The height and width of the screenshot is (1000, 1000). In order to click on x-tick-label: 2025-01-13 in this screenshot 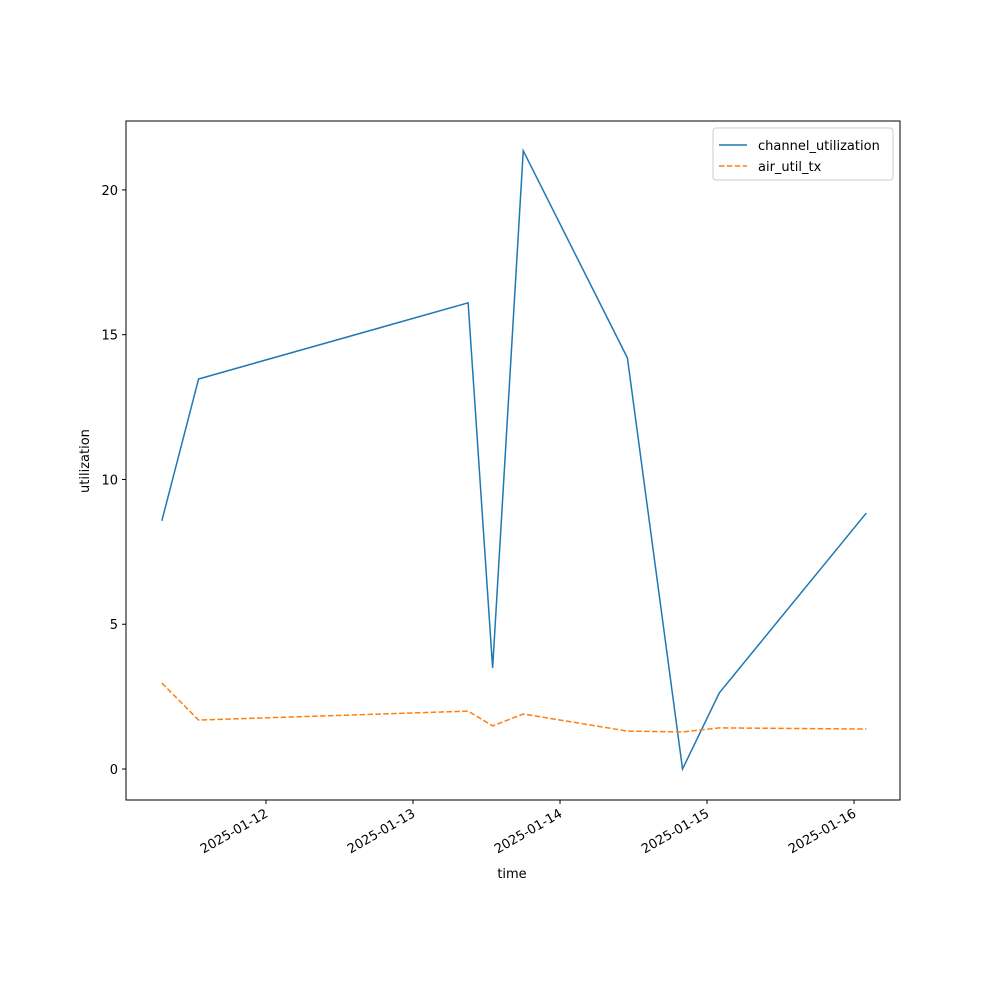, I will do `click(381, 831)`.